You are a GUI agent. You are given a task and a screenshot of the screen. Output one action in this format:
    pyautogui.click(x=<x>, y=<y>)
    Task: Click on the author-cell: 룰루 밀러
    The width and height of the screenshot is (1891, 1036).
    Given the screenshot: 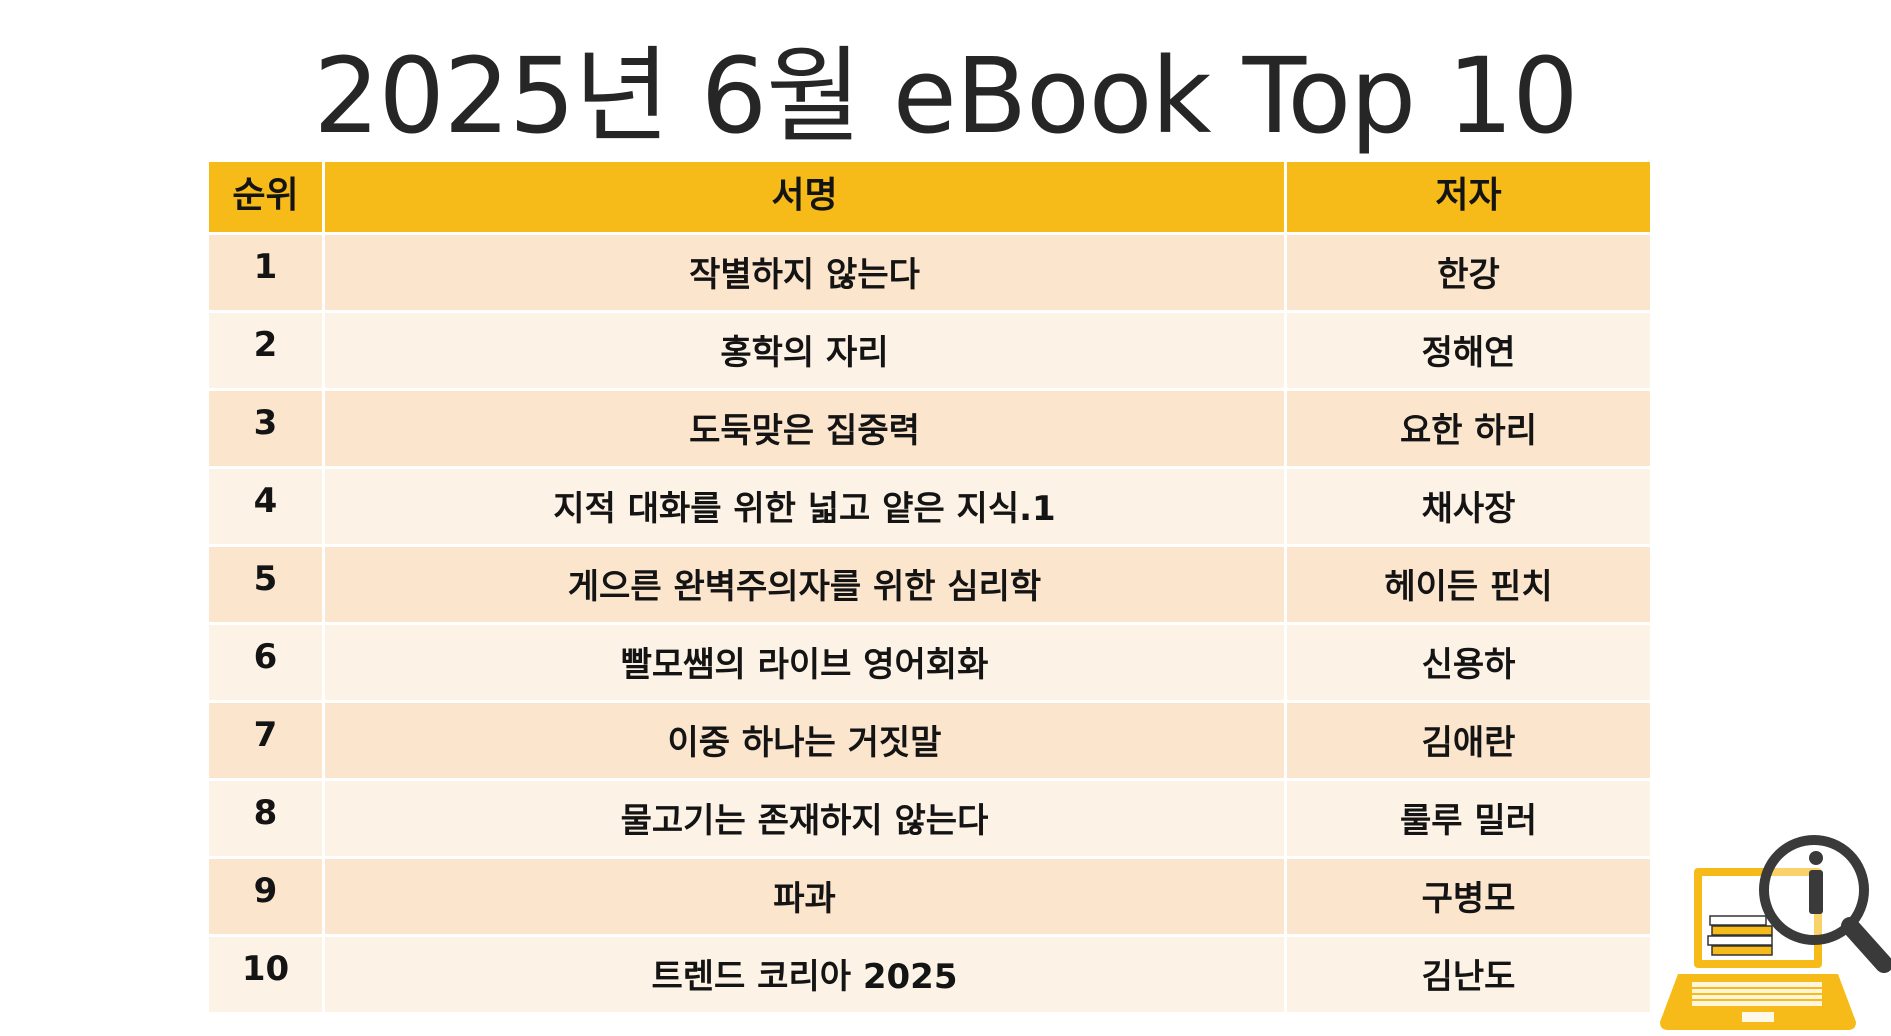 What is the action you would take?
    pyautogui.click(x=1468, y=818)
    